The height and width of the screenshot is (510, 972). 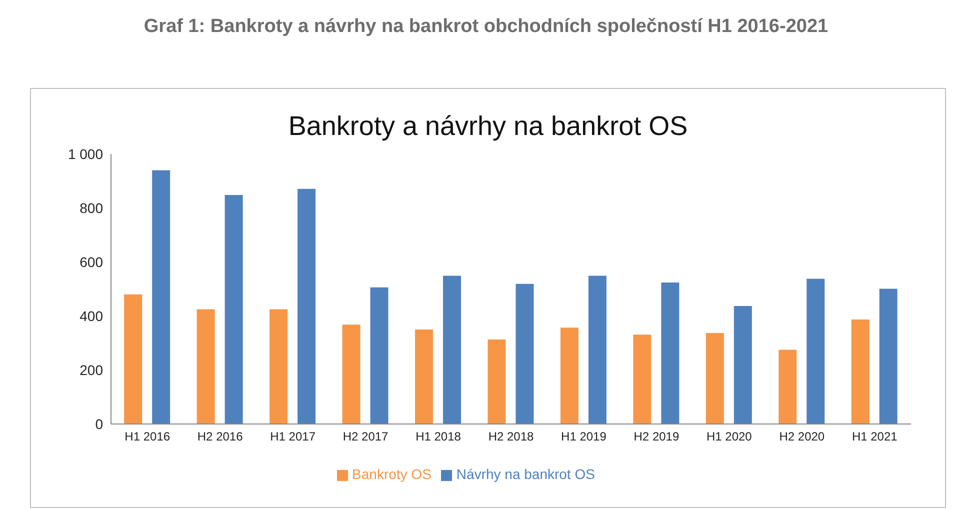 What do you see at coordinates (86, 154) in the screenshot?
I see `y-tick-label: 1 000` at bounding box center [86, 154].